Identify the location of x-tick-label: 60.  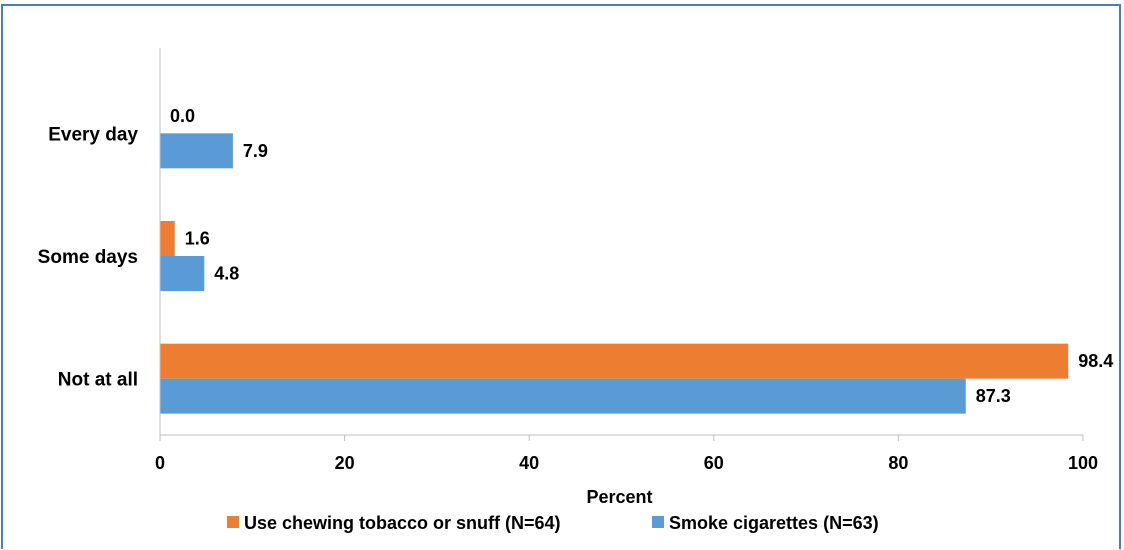
(714, 463).